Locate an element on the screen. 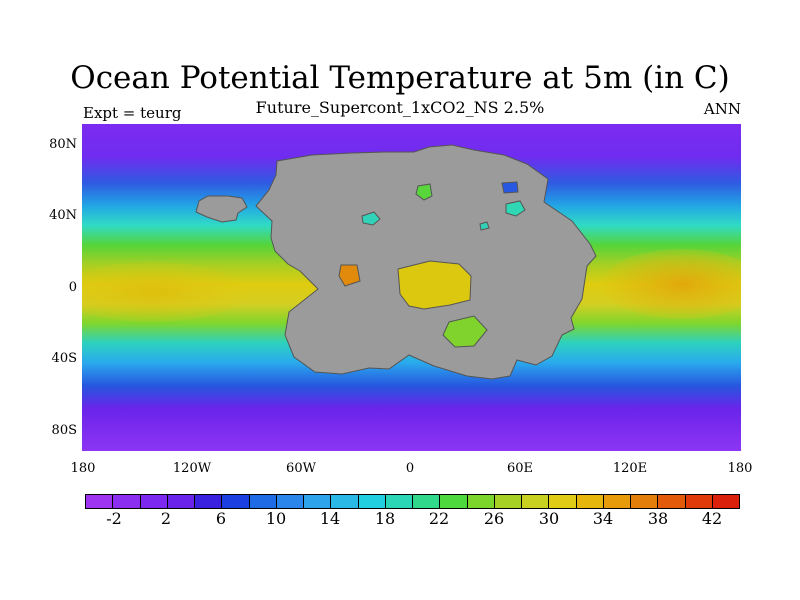 The height and width of the screenshot is (600, 800). central-warm-sea is located at coordinates (434, 285).